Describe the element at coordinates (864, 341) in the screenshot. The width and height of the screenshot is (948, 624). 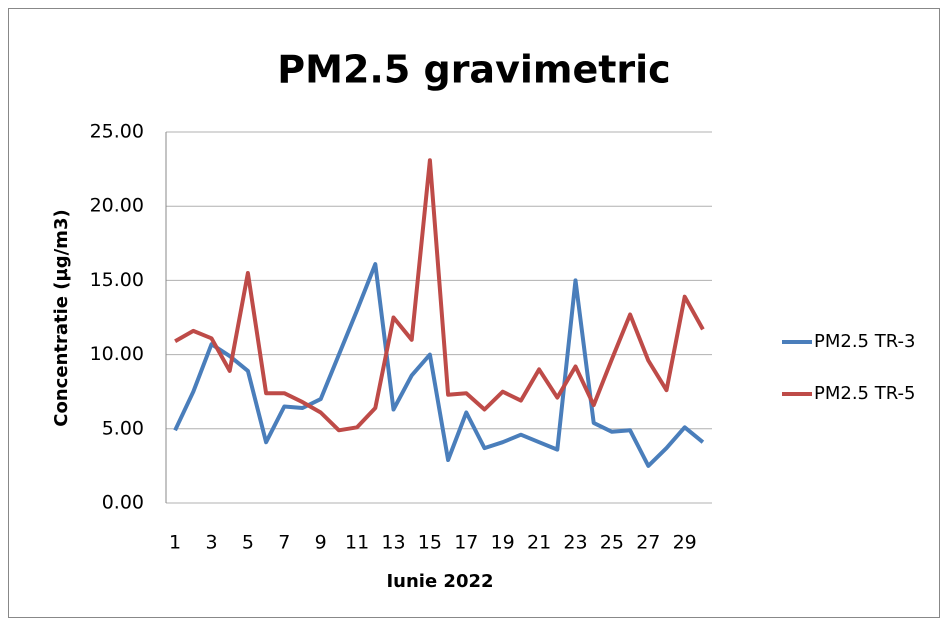
I see `legend-label: PM2.5 TR-3` at that location.